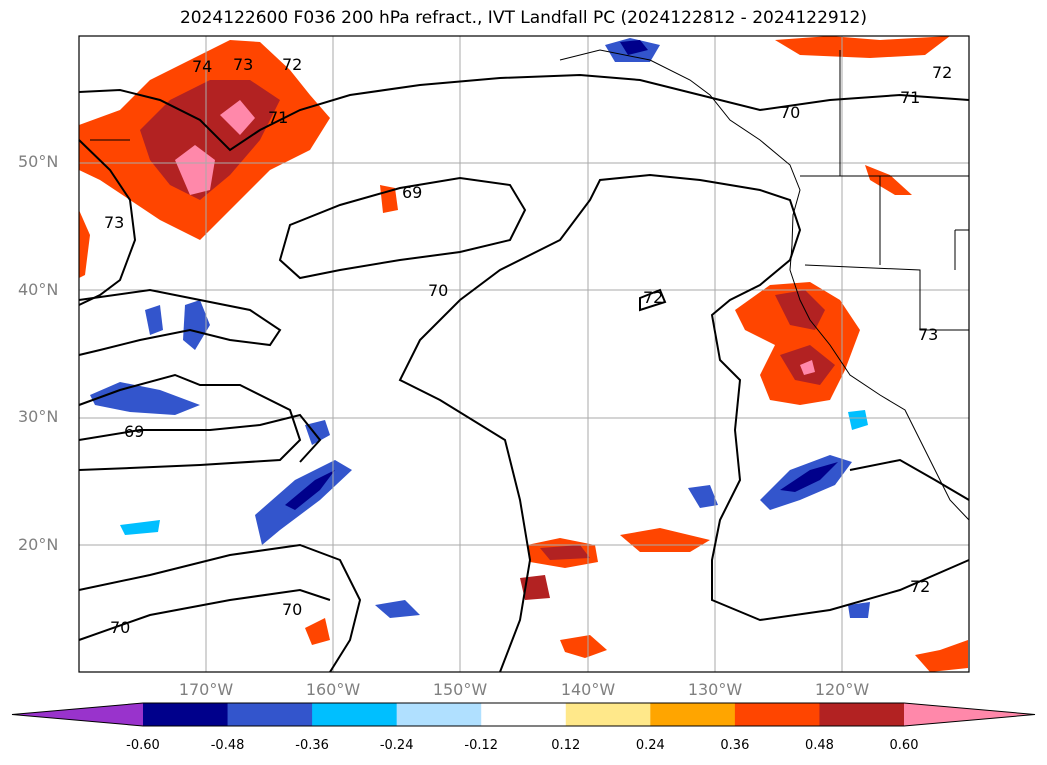  I want to click on colorbar-tick-label: 0.12, so click(566, 745).